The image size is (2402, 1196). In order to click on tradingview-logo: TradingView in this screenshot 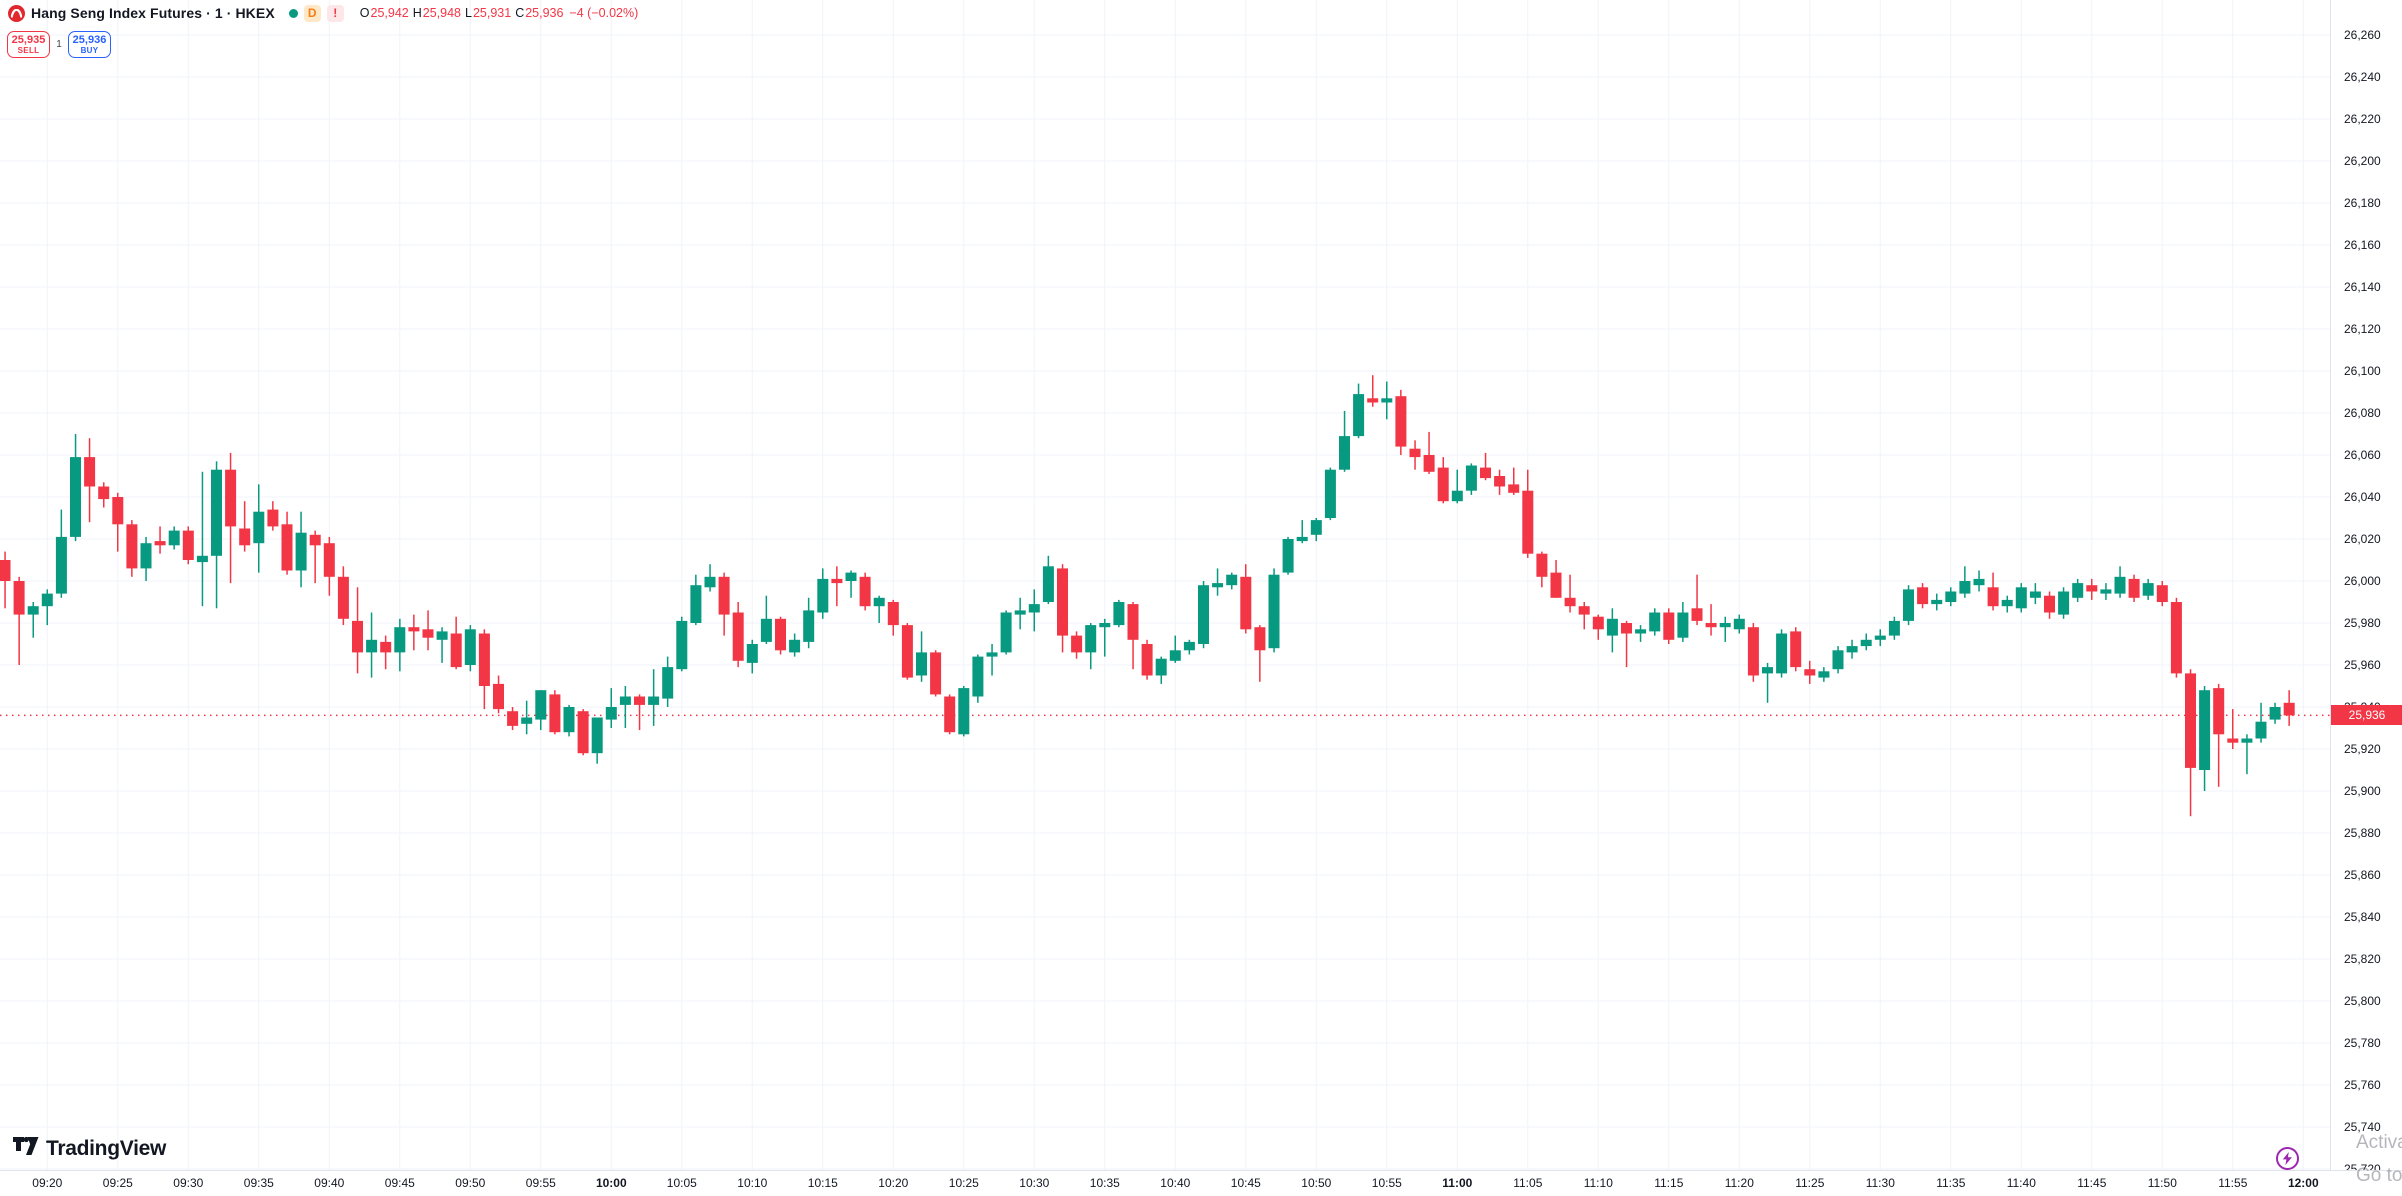, I will do `click(89, 1148)`.